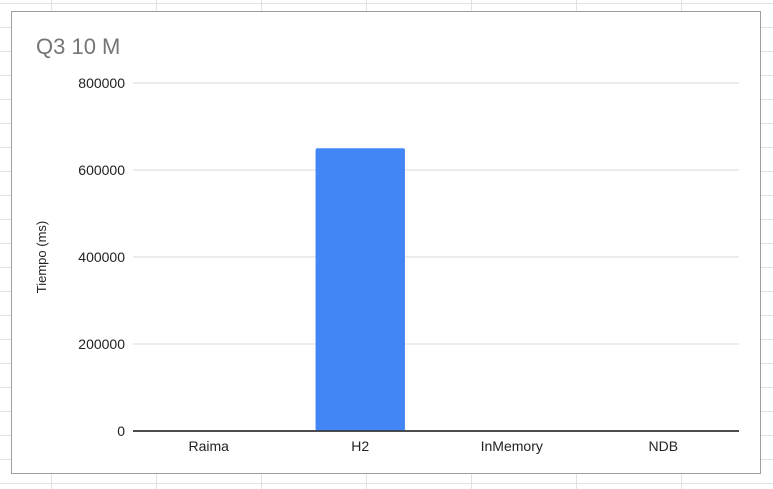 Image resolution: width=773 pixels, height=489 pixels. Describe the element at coordinates (209, 446) in the screenshot. I see `x-tick-label: Raima` at that location.